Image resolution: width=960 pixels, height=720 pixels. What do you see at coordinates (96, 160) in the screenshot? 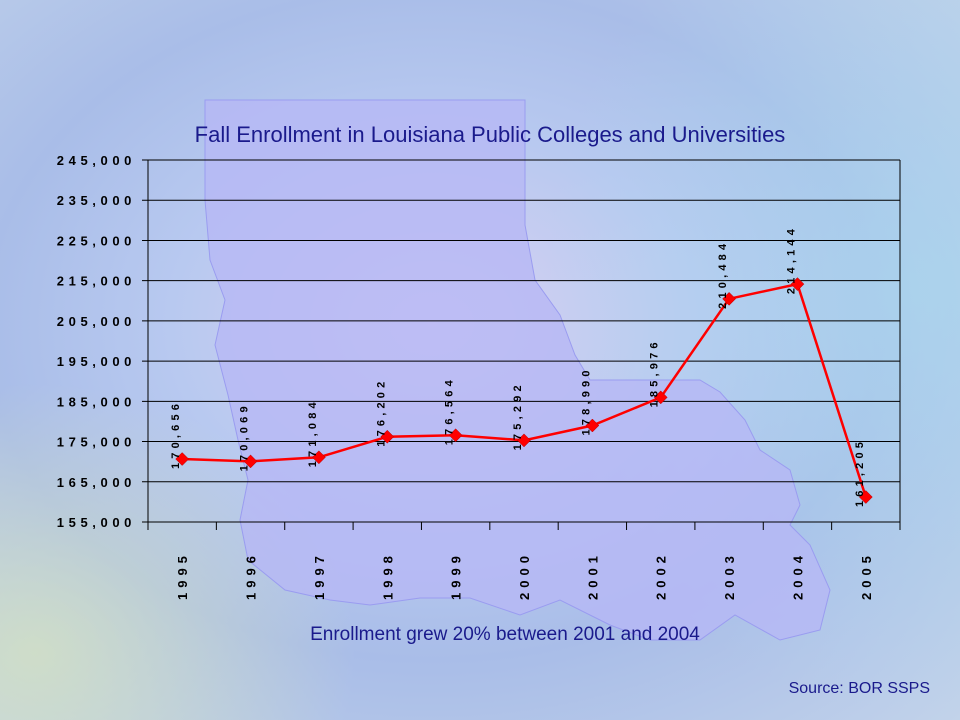
I see `y-tick-label: 245,000` at bounding box center [96, 160].